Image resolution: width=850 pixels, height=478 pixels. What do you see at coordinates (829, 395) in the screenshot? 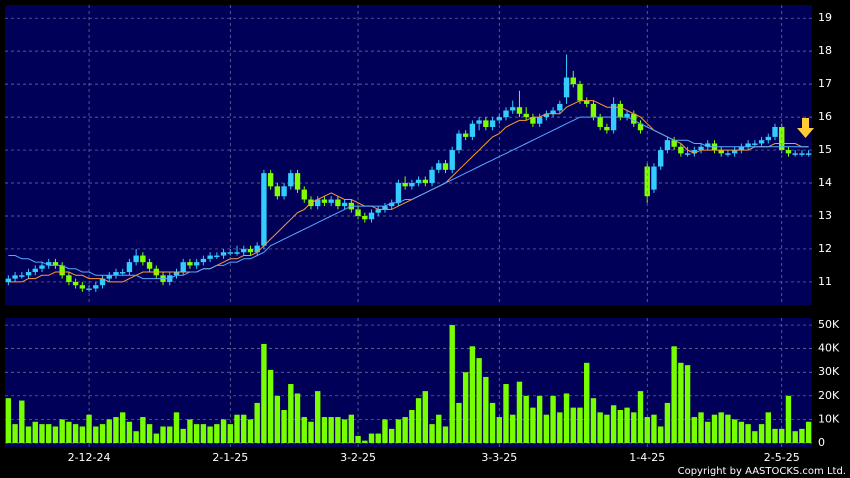
I see `y-tick-label: 20K` at bounding box center [829, 395].